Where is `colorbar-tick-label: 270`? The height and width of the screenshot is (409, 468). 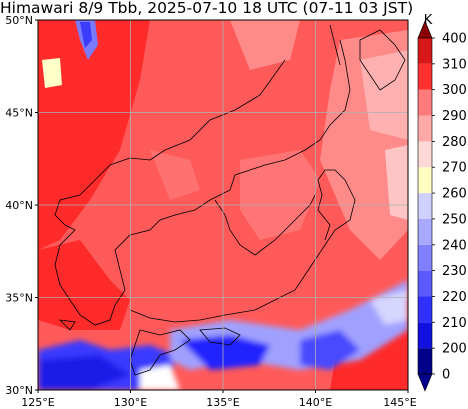 colorbar-tick-label: 270 is located at coordinates (454, 168).